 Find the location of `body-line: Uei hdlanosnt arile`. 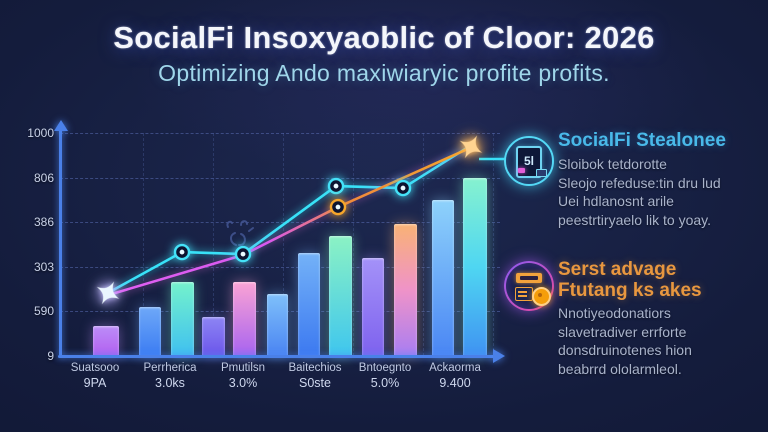

body-line: Uei hdlanosnt arile is located at coordinates (616, 201).